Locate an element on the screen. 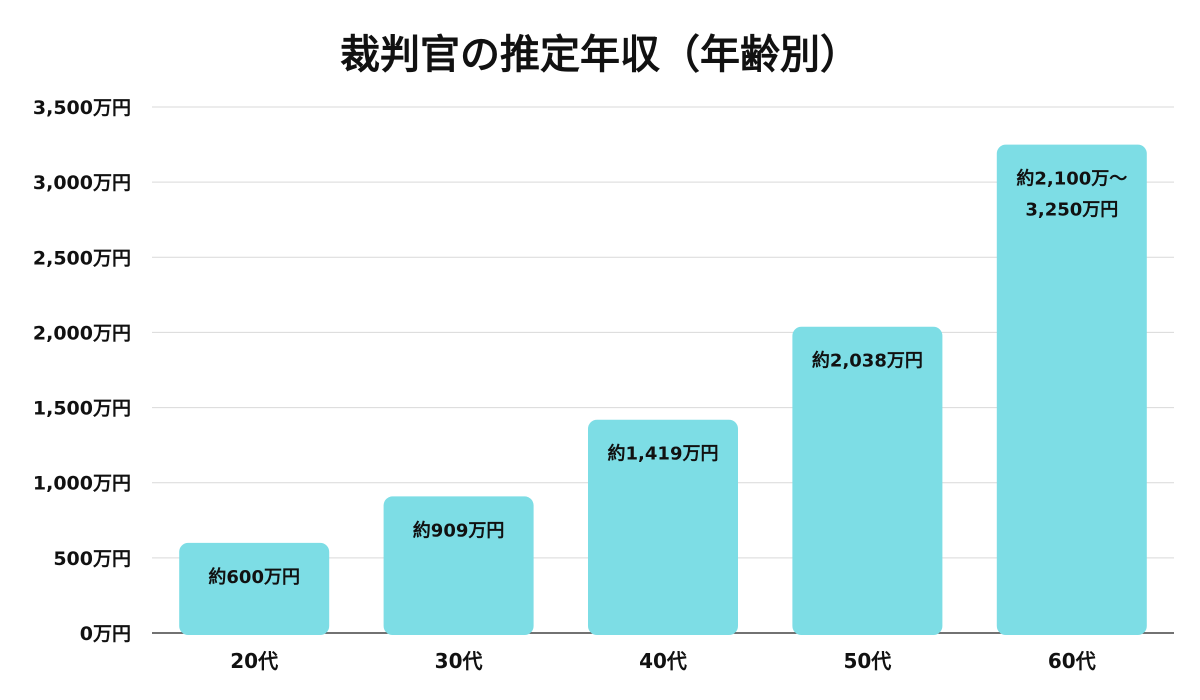 This screenshot has height=700, width=1200. x-tick-label: 30代 is located at coordinates (459, 661).